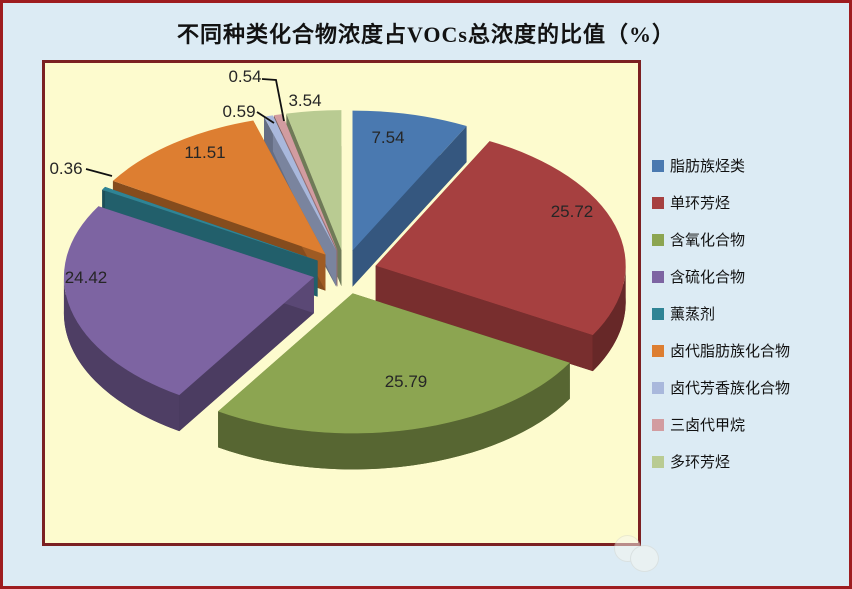 The image size is (852, 589). I want to click on legend-item-8: 多环芳烃, so click(721, 461).